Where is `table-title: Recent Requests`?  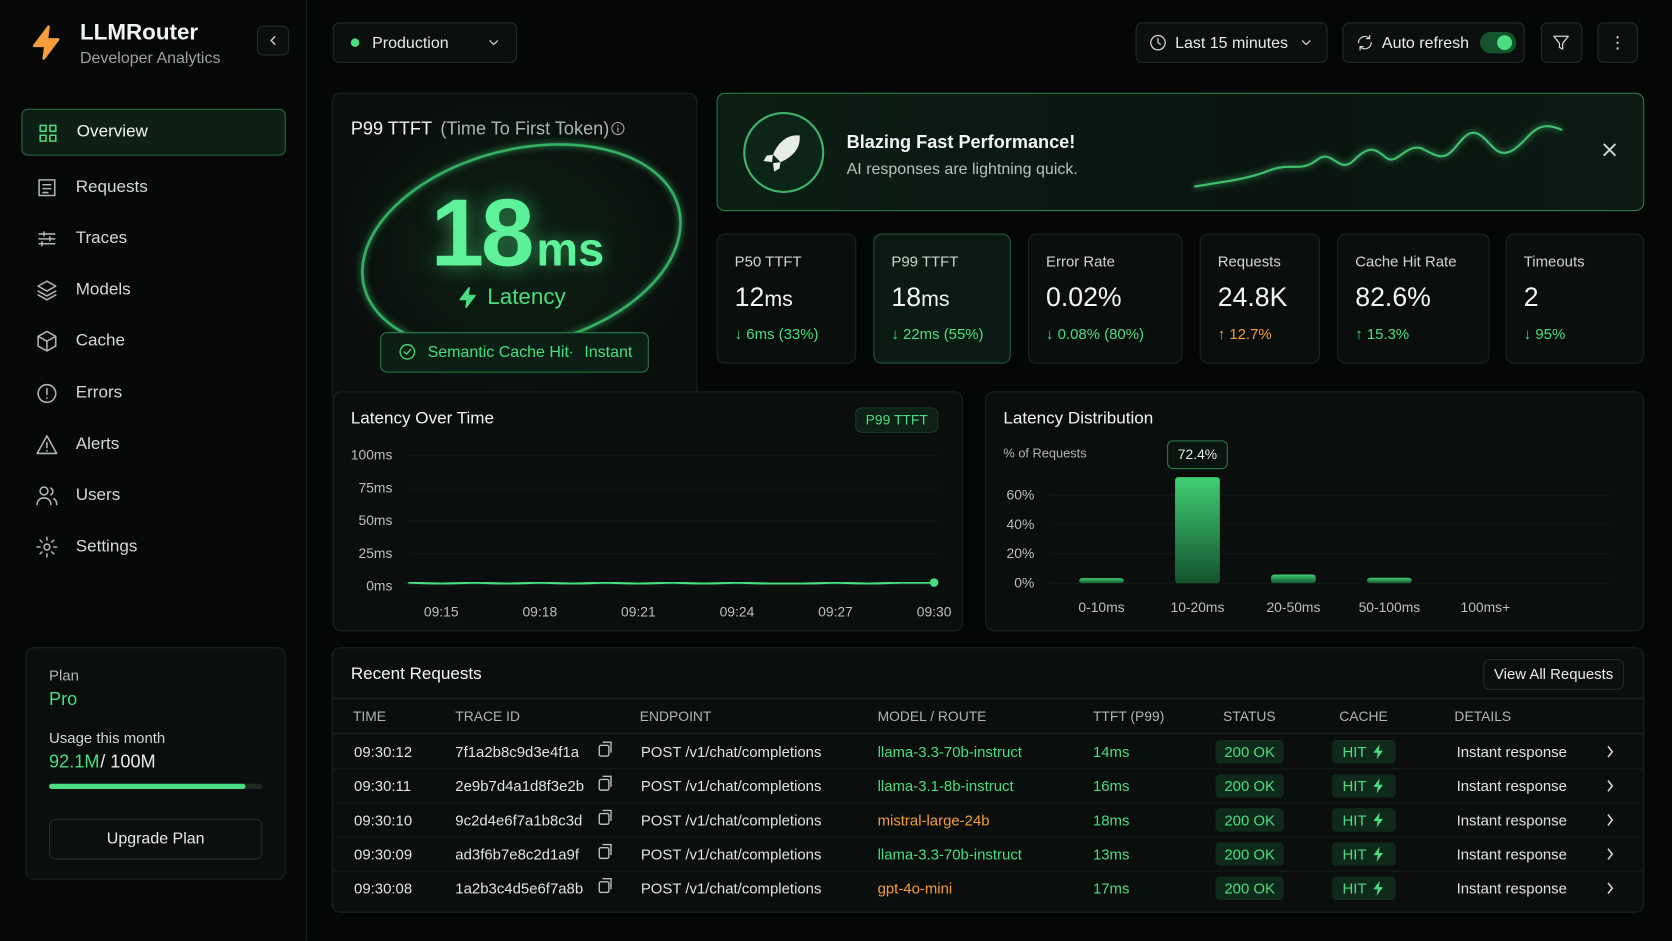 table-title: Recent Requests is located at coordinates (416, 674).